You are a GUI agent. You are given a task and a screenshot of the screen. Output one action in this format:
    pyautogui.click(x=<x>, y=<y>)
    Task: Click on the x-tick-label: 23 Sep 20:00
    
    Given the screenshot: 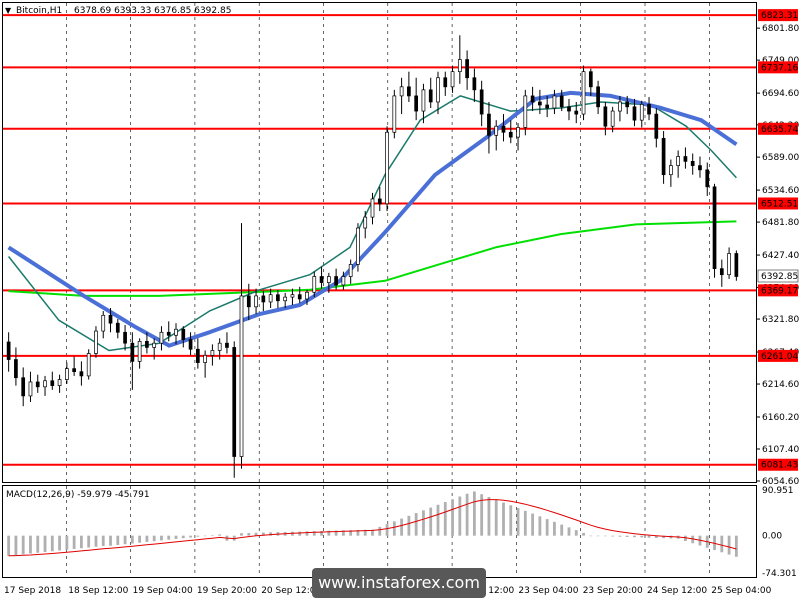 What is the action you would take?
    pyautogui.click(x=613, y=591)
    